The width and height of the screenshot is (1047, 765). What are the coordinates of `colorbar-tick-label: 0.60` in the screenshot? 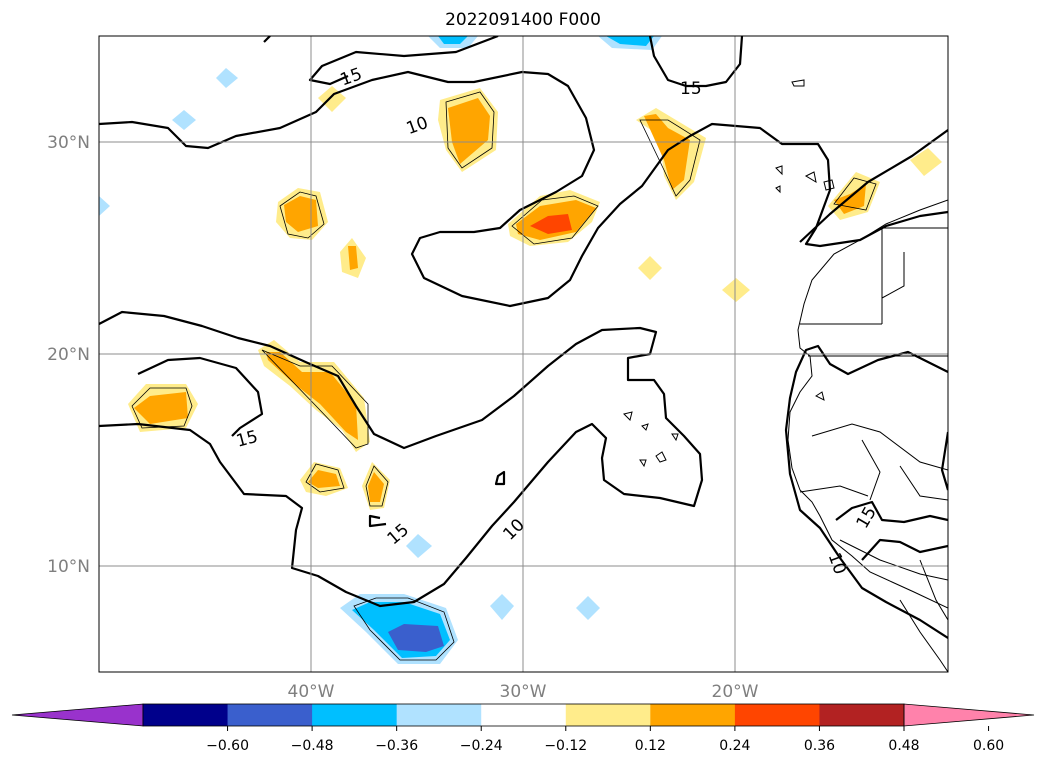 It's located at (988, 746).